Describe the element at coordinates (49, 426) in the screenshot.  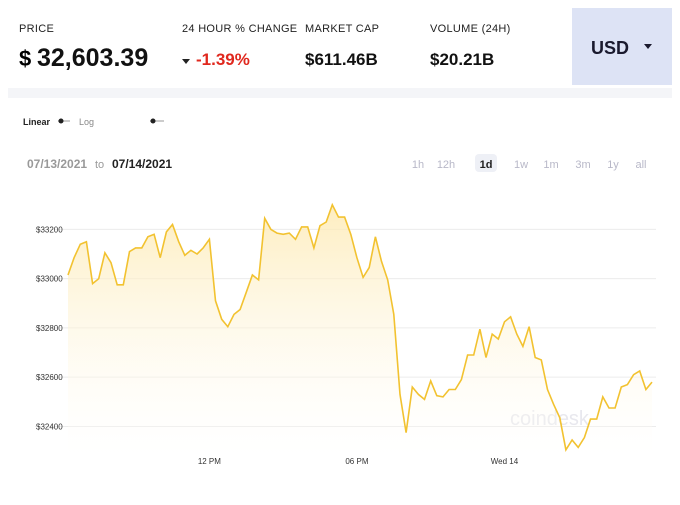
I see `y-tick-label: $32400` at that location.